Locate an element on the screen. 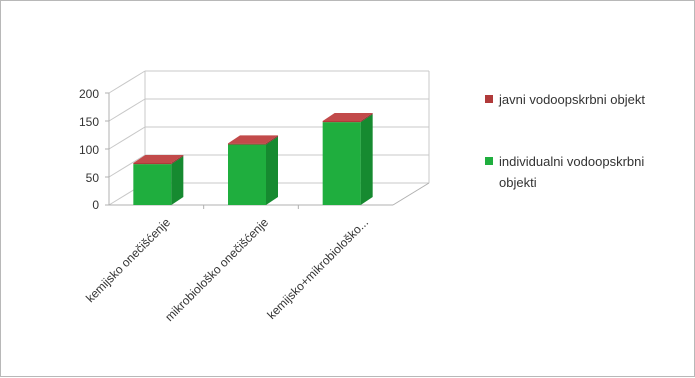 This screenshot has height=378, width=695. legend-label-javni: javni vodoopskrbni objekt is located at coordinates (571, 99).